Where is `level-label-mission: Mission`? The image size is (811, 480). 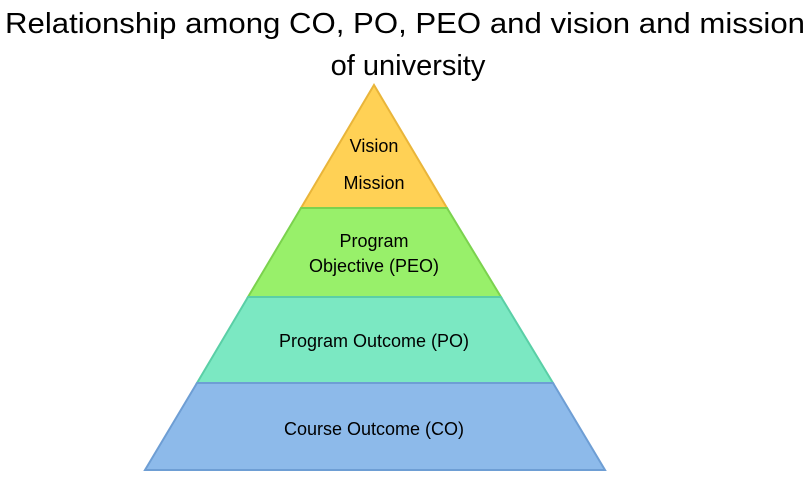 level-label-mission: Mission is located at coordinates (373, 183).